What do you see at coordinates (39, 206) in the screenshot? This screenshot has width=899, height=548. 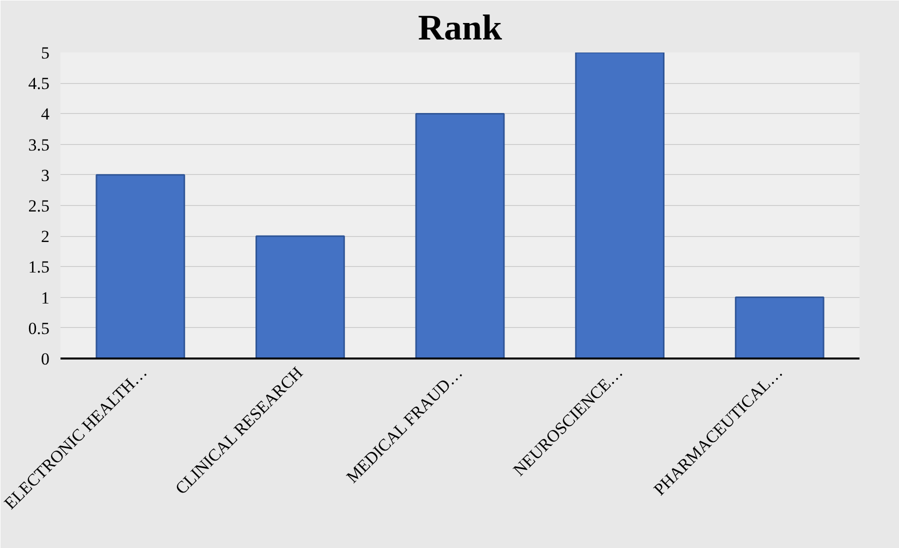 I see `y-tick-label: 2.5` at bounding box center [39, 206].